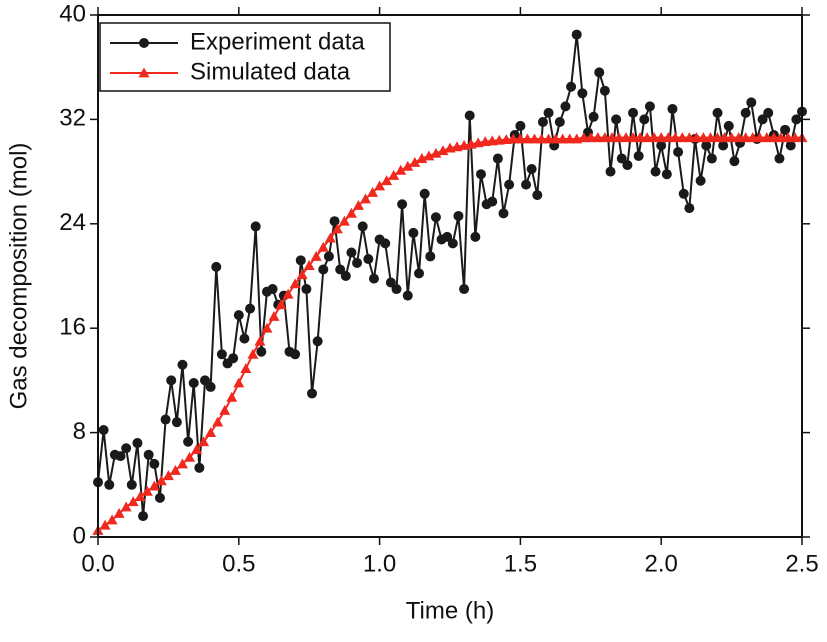  What do you see at coordinates (661, 563) in the screenshot?
I see `x-tick-label: 2.0` at bounding box center [661, 563].